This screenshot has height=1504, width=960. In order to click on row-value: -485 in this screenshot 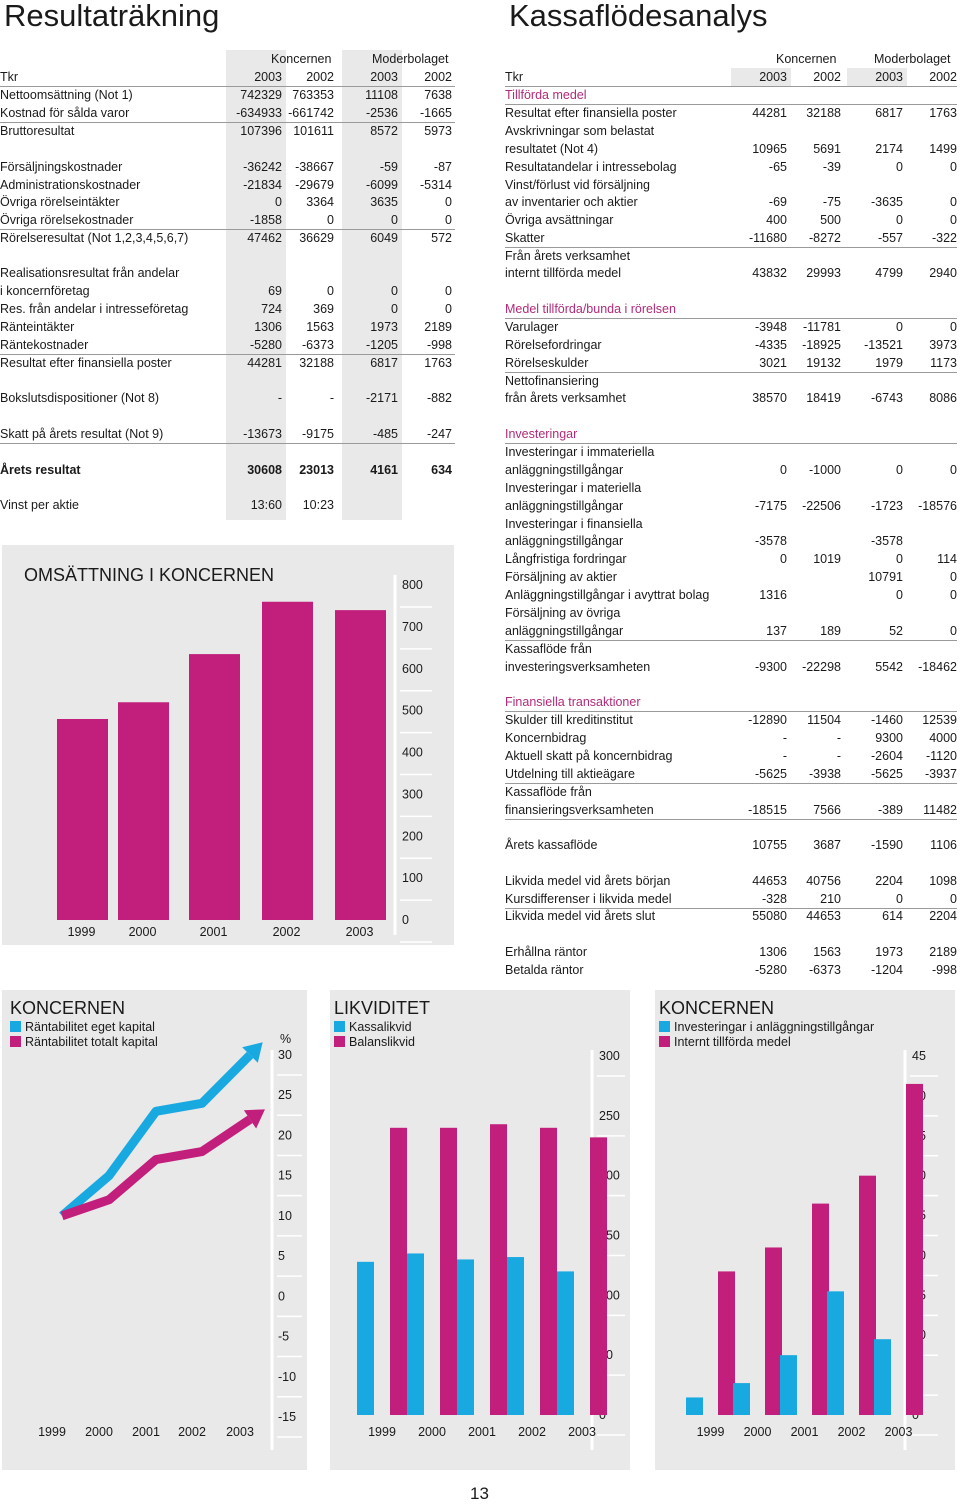, I will do `click(385, 434)`.